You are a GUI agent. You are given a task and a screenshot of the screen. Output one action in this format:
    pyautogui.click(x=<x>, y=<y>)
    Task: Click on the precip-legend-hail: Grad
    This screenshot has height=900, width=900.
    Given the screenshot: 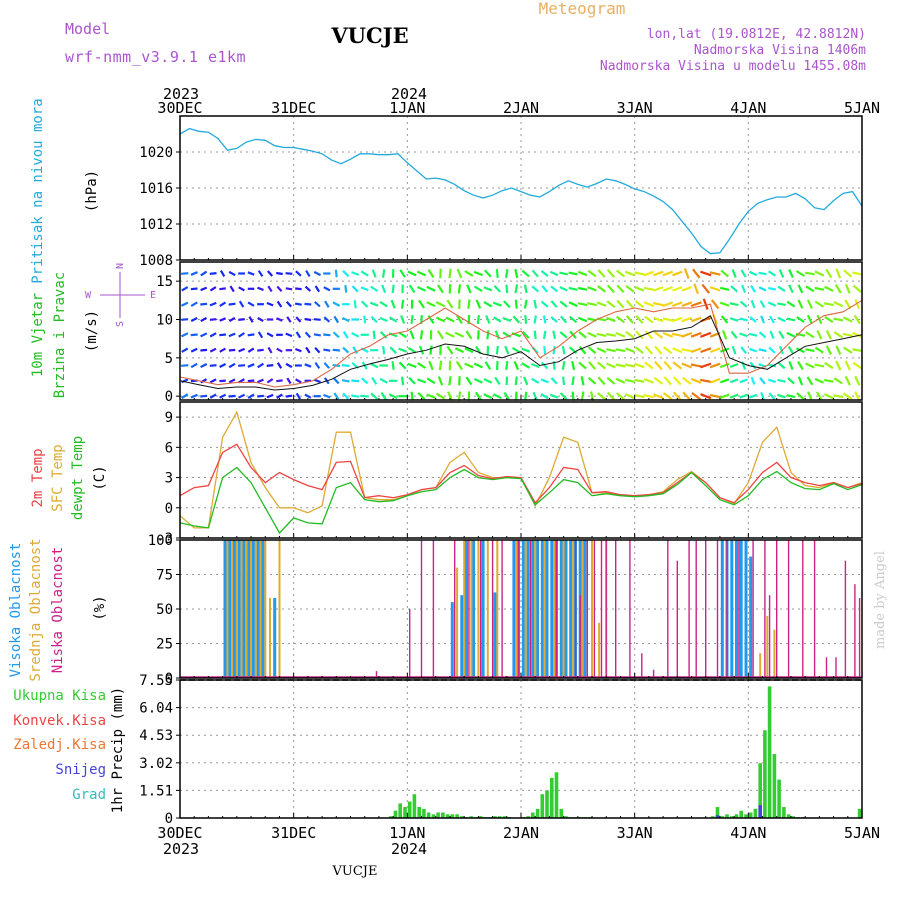 What is the action you would take?
    pyautogui.click(x=89, y=795)
    